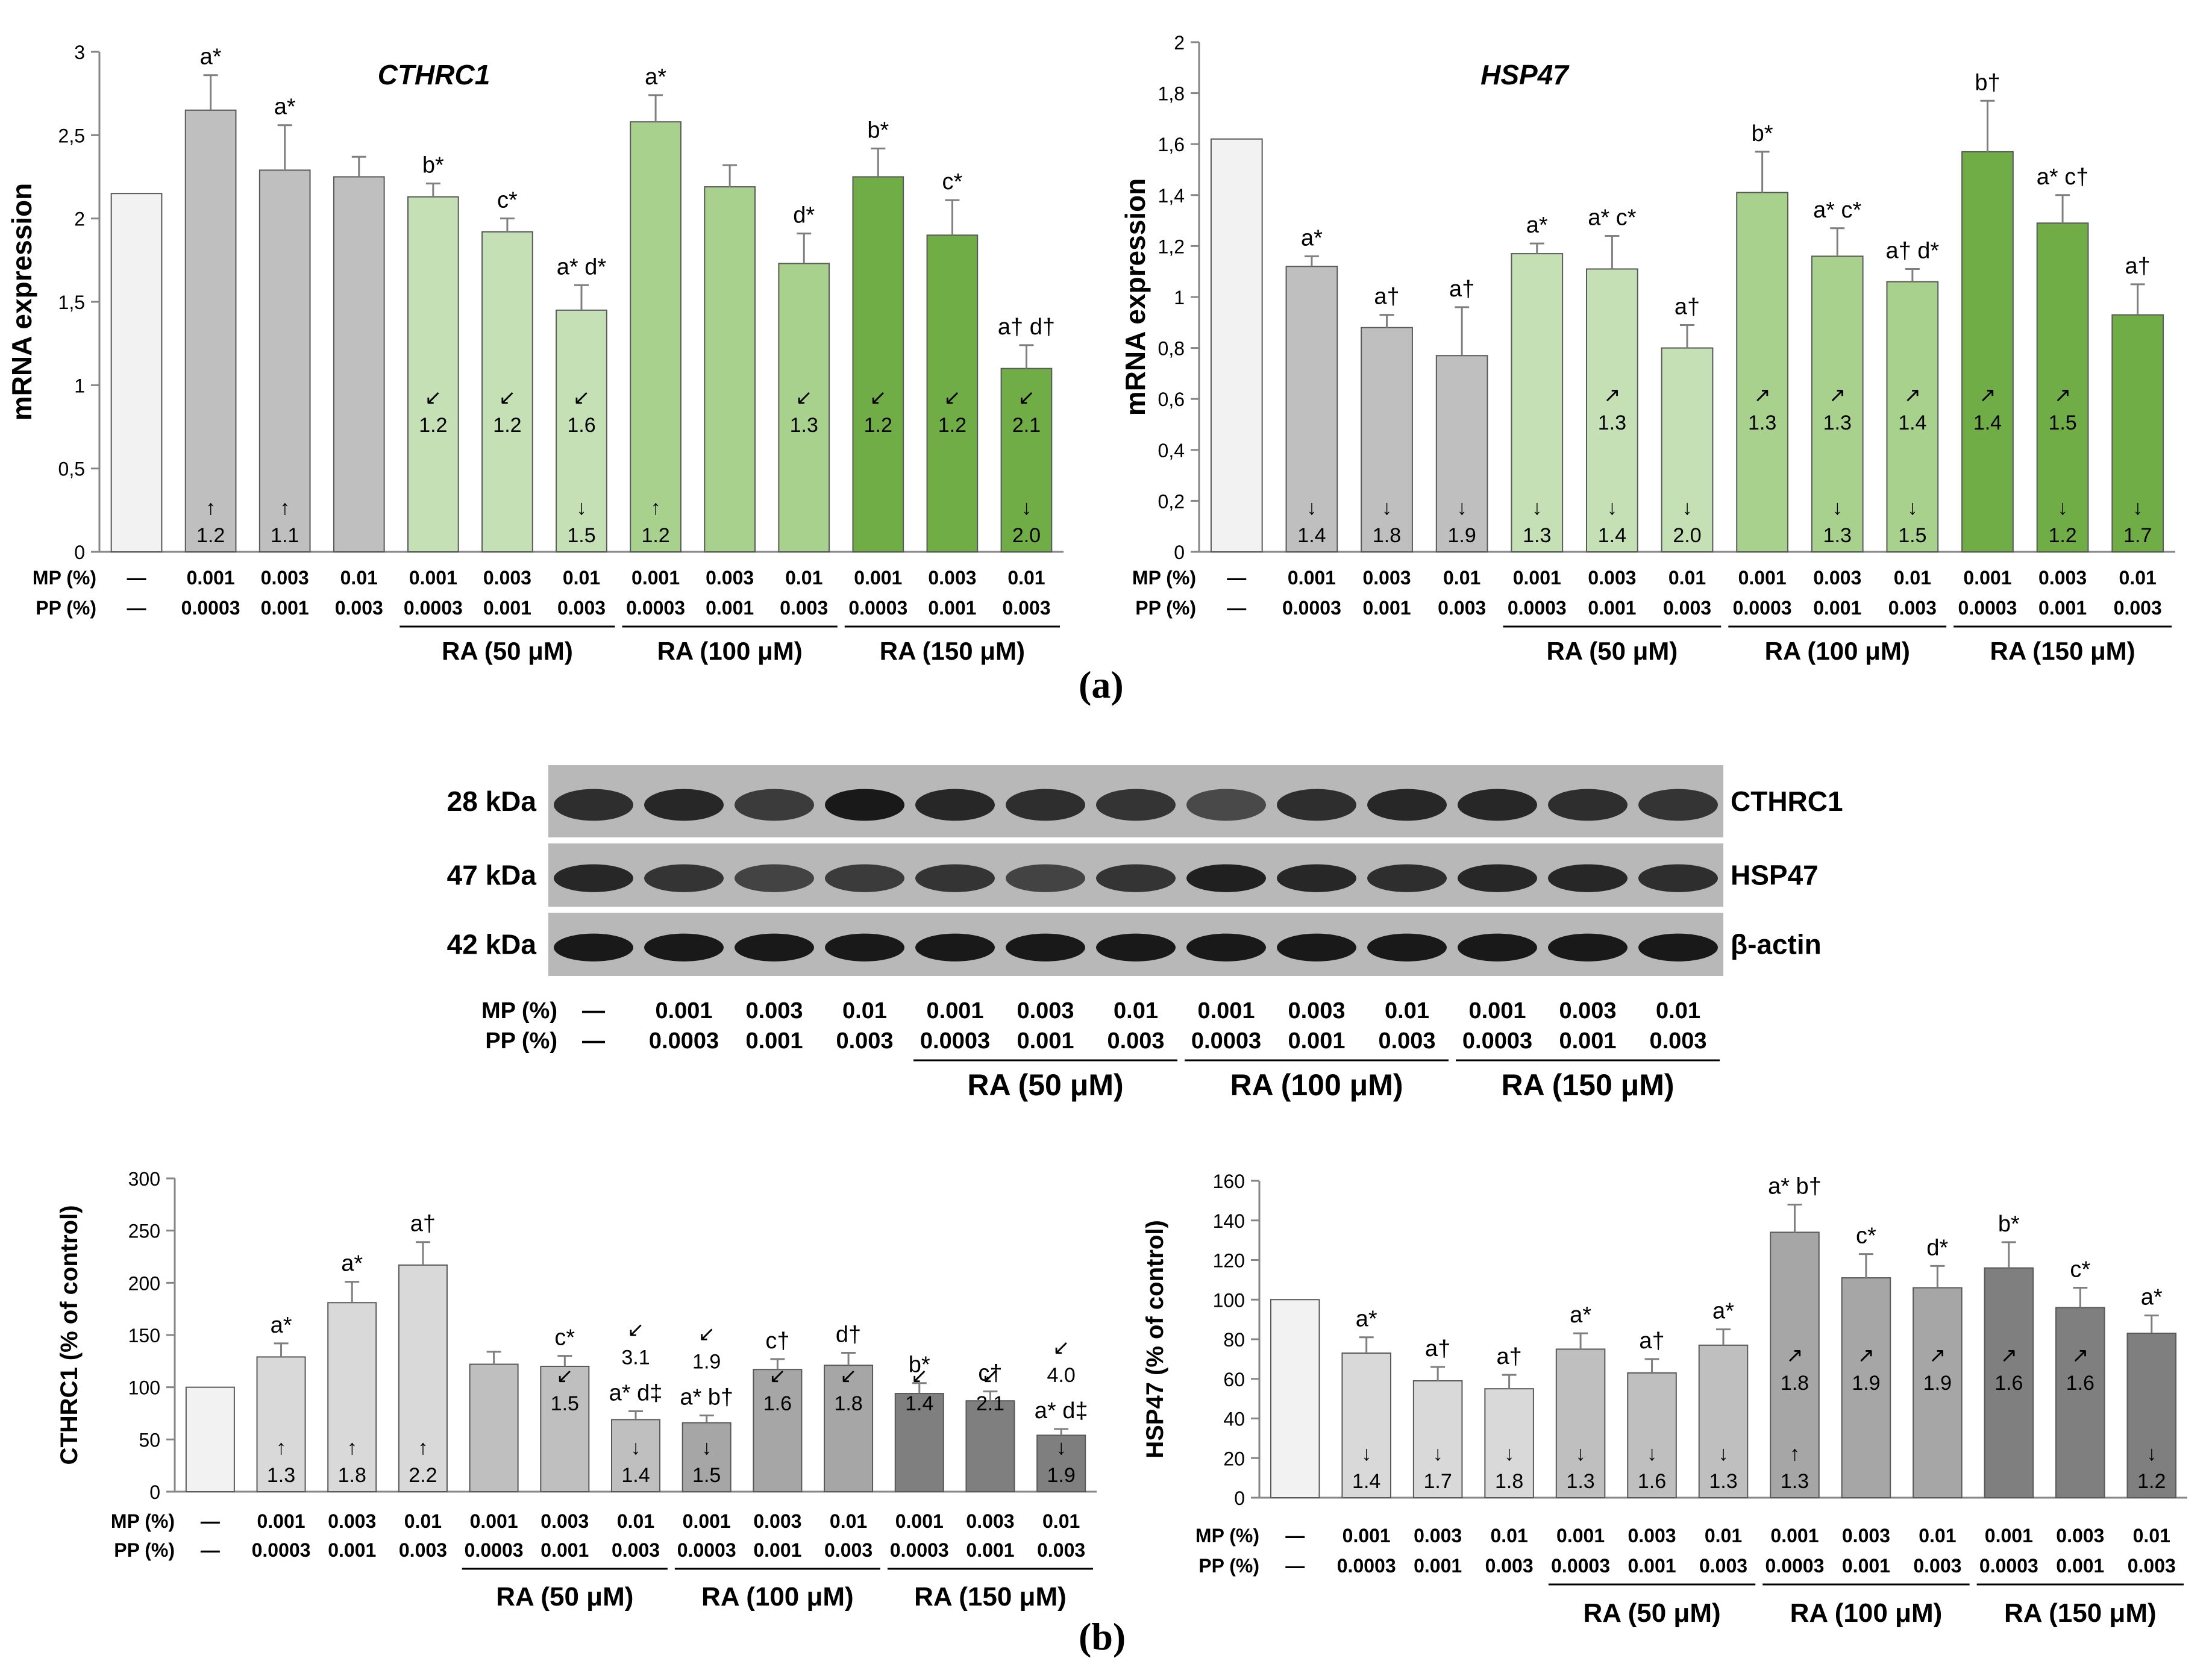  What do you see at coordinates (2062, 422) in the screenshot?
I see `fold-change-upper: 1.5` at bounding box center [2062, 422].